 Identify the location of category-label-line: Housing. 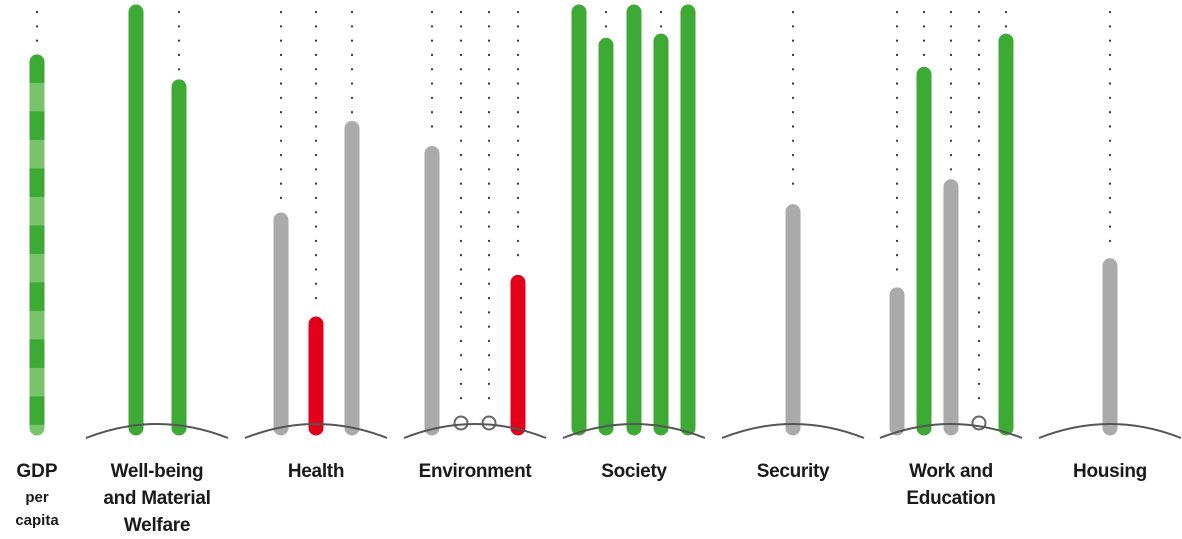
(1110, 471).